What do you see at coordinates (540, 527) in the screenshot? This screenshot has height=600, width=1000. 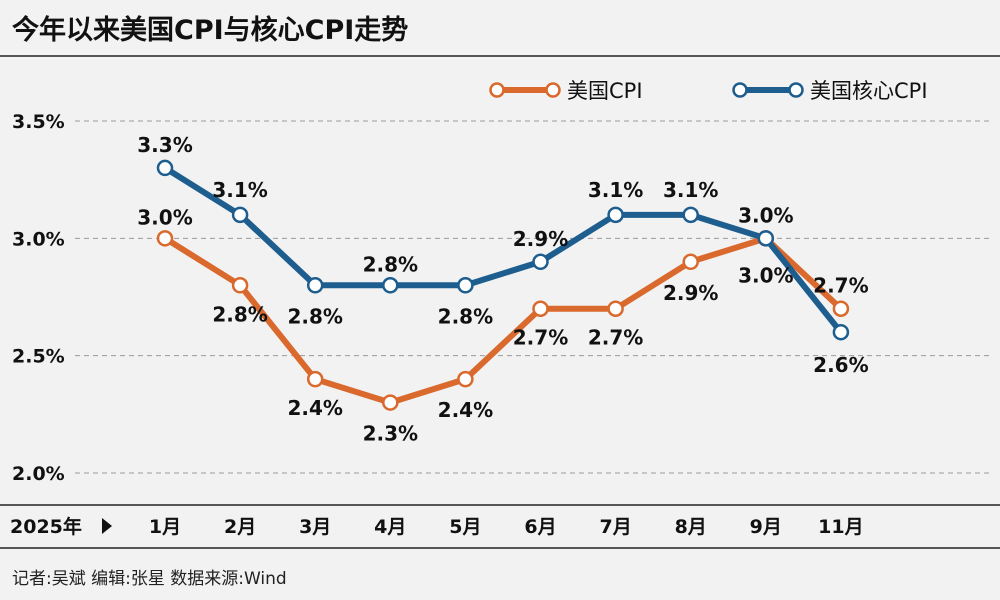 I see `x-tick-label: 6月` at bounding box center [540, 527].